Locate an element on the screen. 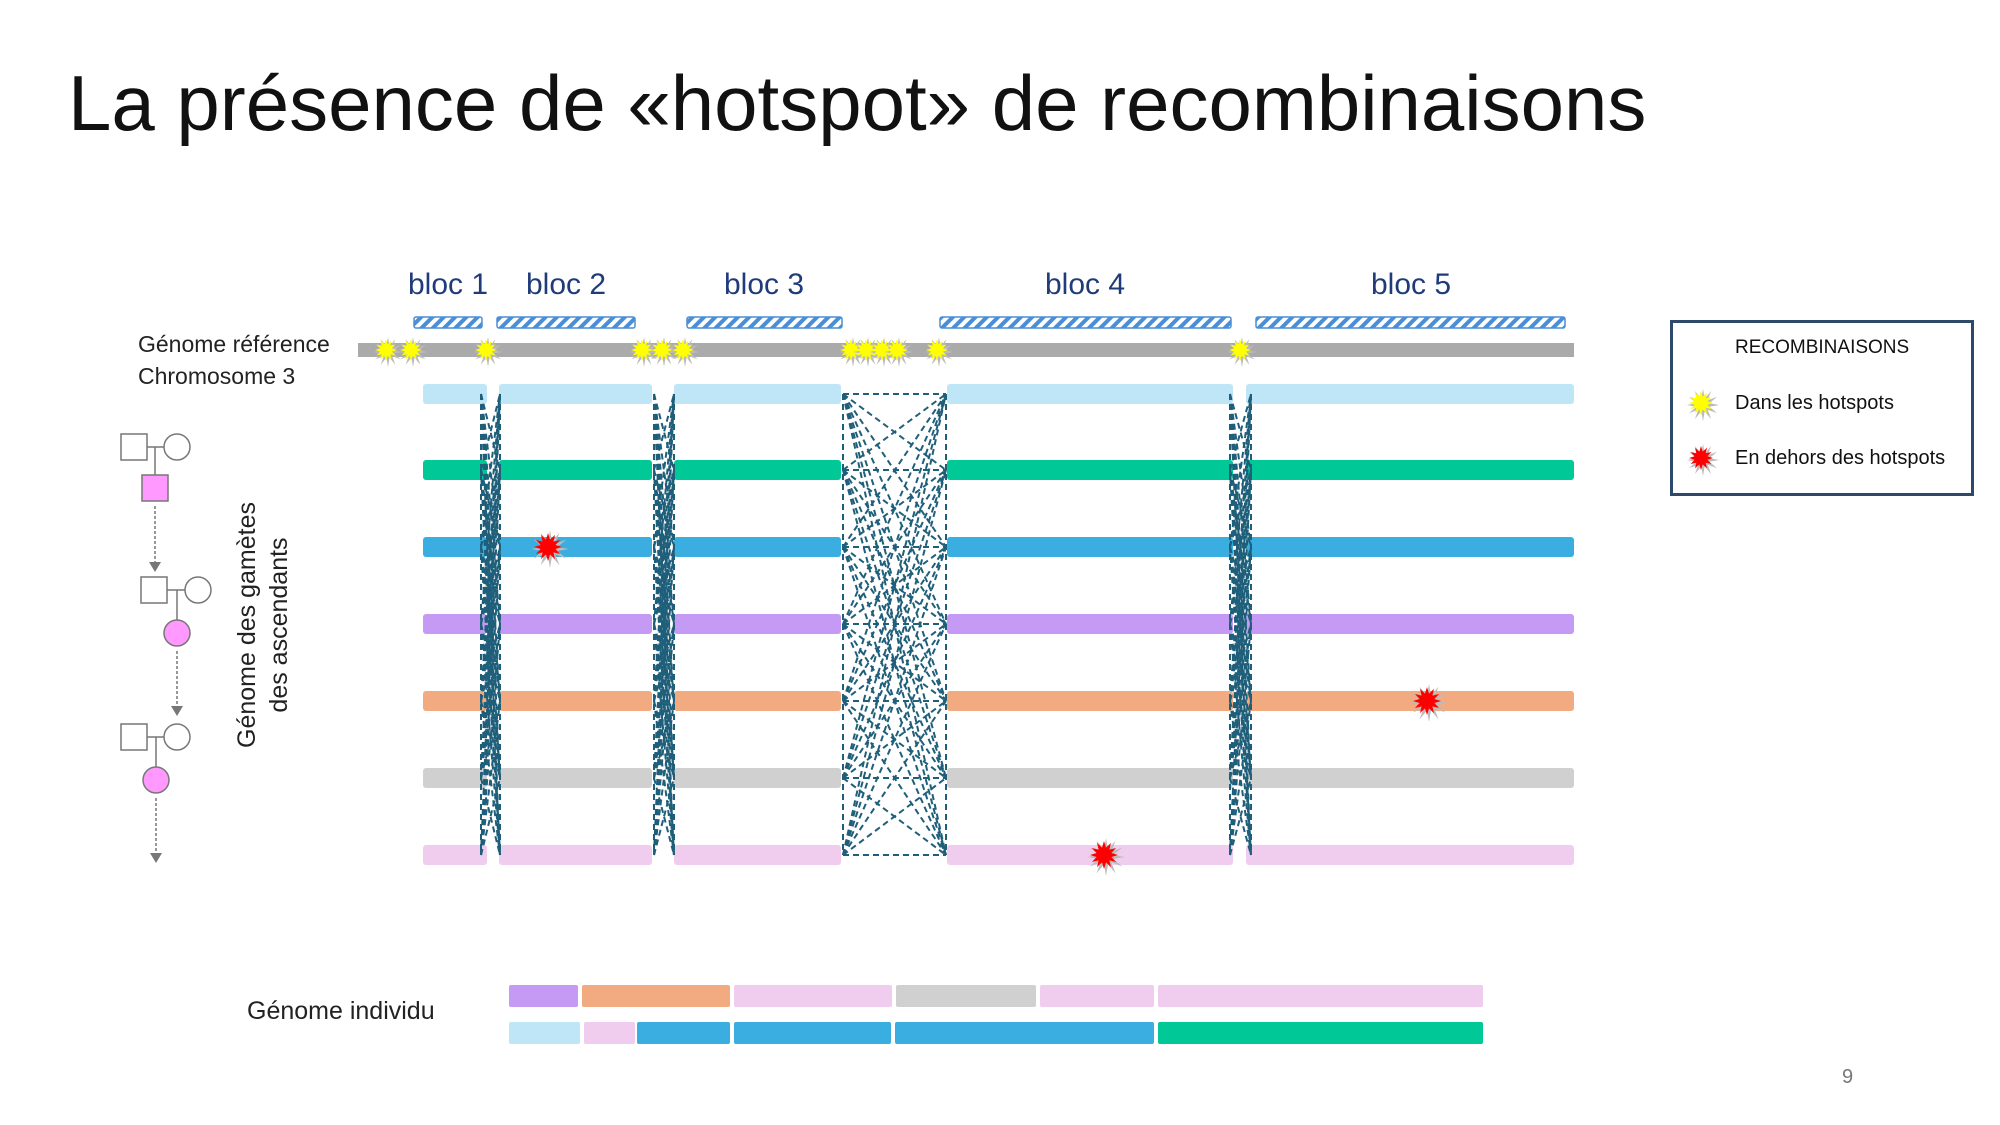 The image size is (2000, 1125). bloc-label-4: bloc 4 is located at coordinates (1085, 284).